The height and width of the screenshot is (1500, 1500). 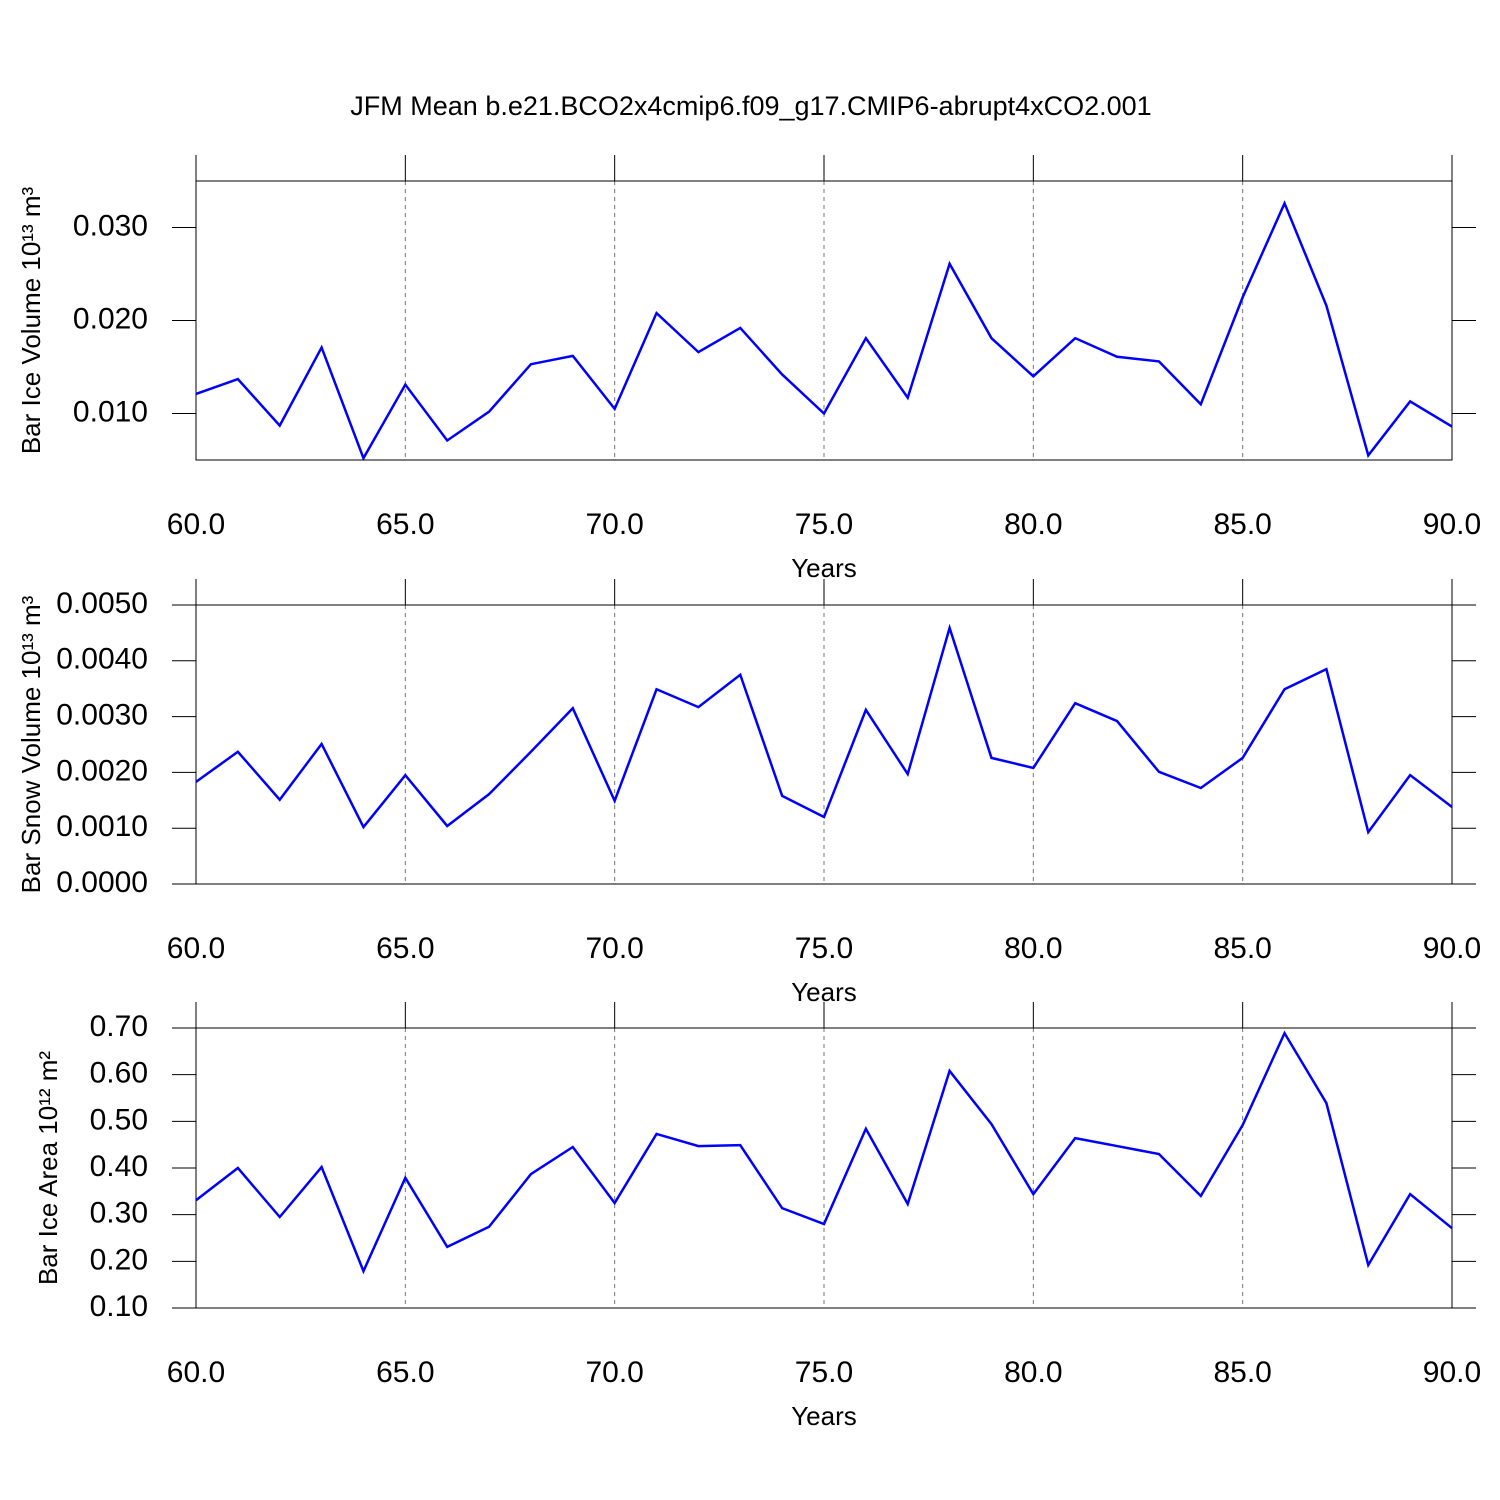 What do you see at coordinates (102, 826) in the screenshot?
I see `y-tick-label: 0.0010` at bounding box center [102, 826].